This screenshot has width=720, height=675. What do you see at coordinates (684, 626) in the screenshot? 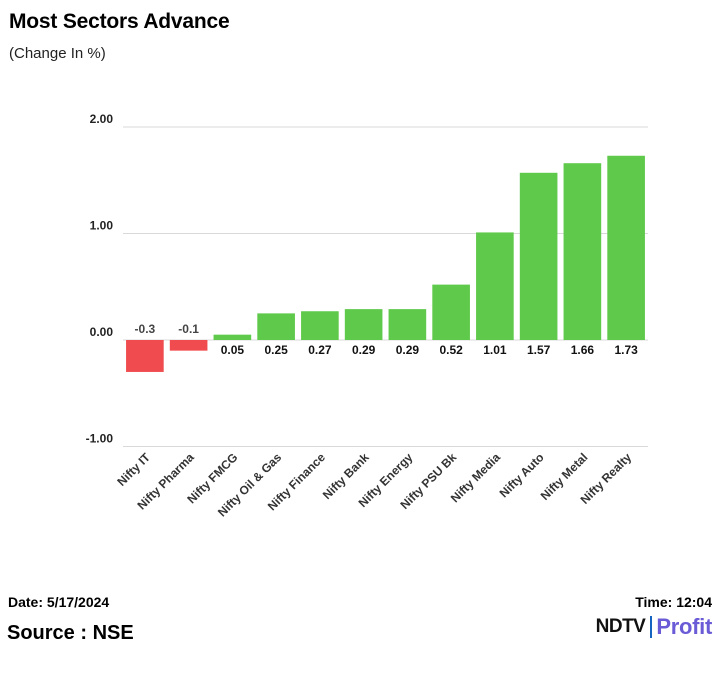
I see `logo-profit-text: Profit` at bounding box center [684, 626].